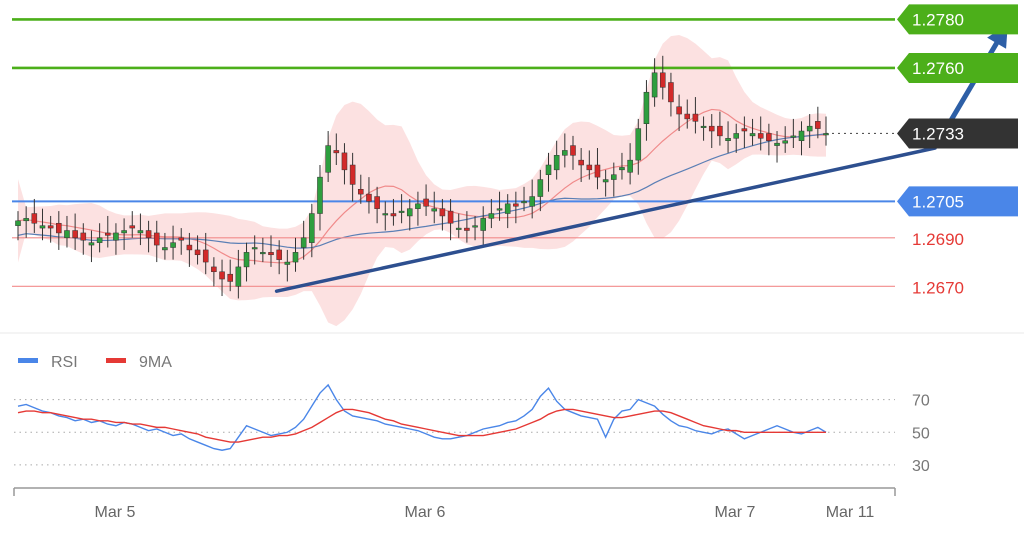 This screenshot has width=1024, height=535. I want to click on x-tick-label: Mar 7, so click(735, 512).